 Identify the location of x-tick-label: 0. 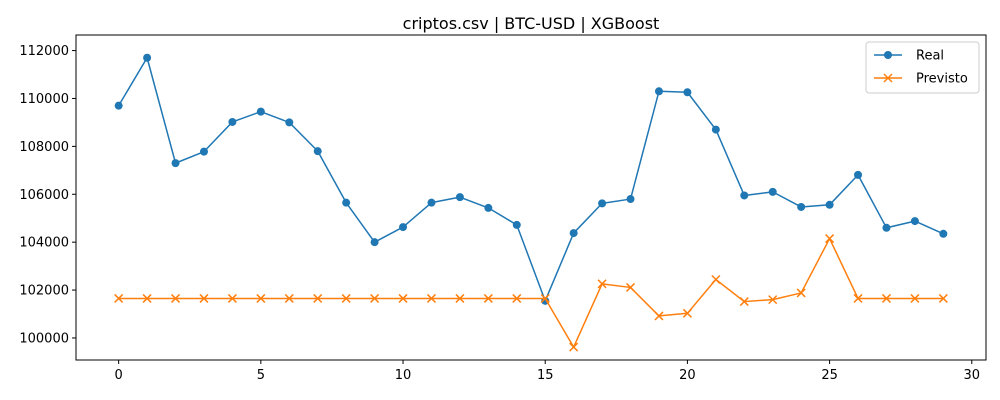
(119, 375).